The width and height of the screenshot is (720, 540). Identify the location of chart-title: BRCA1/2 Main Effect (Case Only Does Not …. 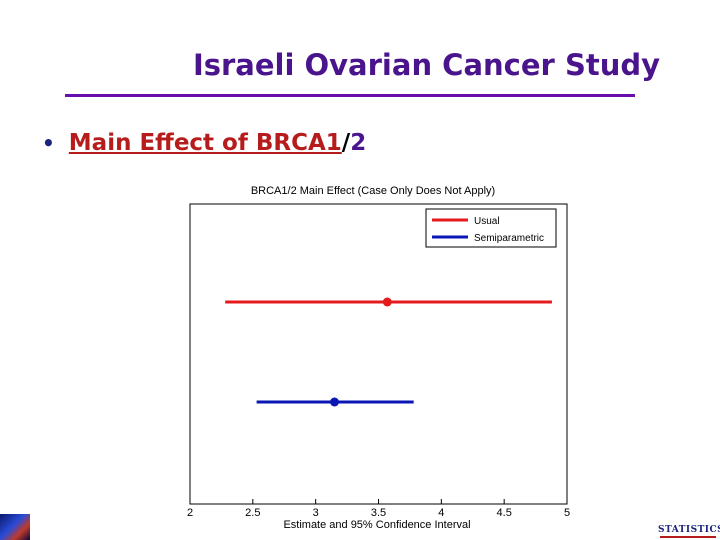
(373, 191).